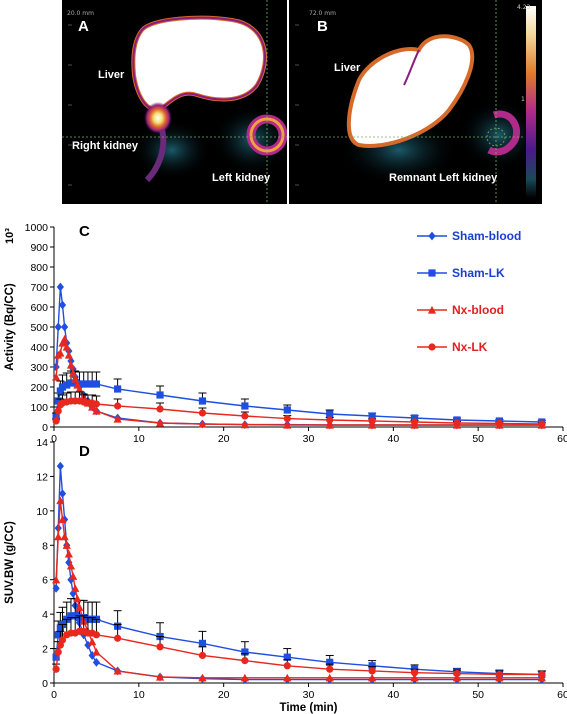 The width and height of the screenshot is (567, 714). What do you see at coordinates (84, 451) in the screenshot?
I see `chart-panel-label: D` at bounding box center [84, 451].